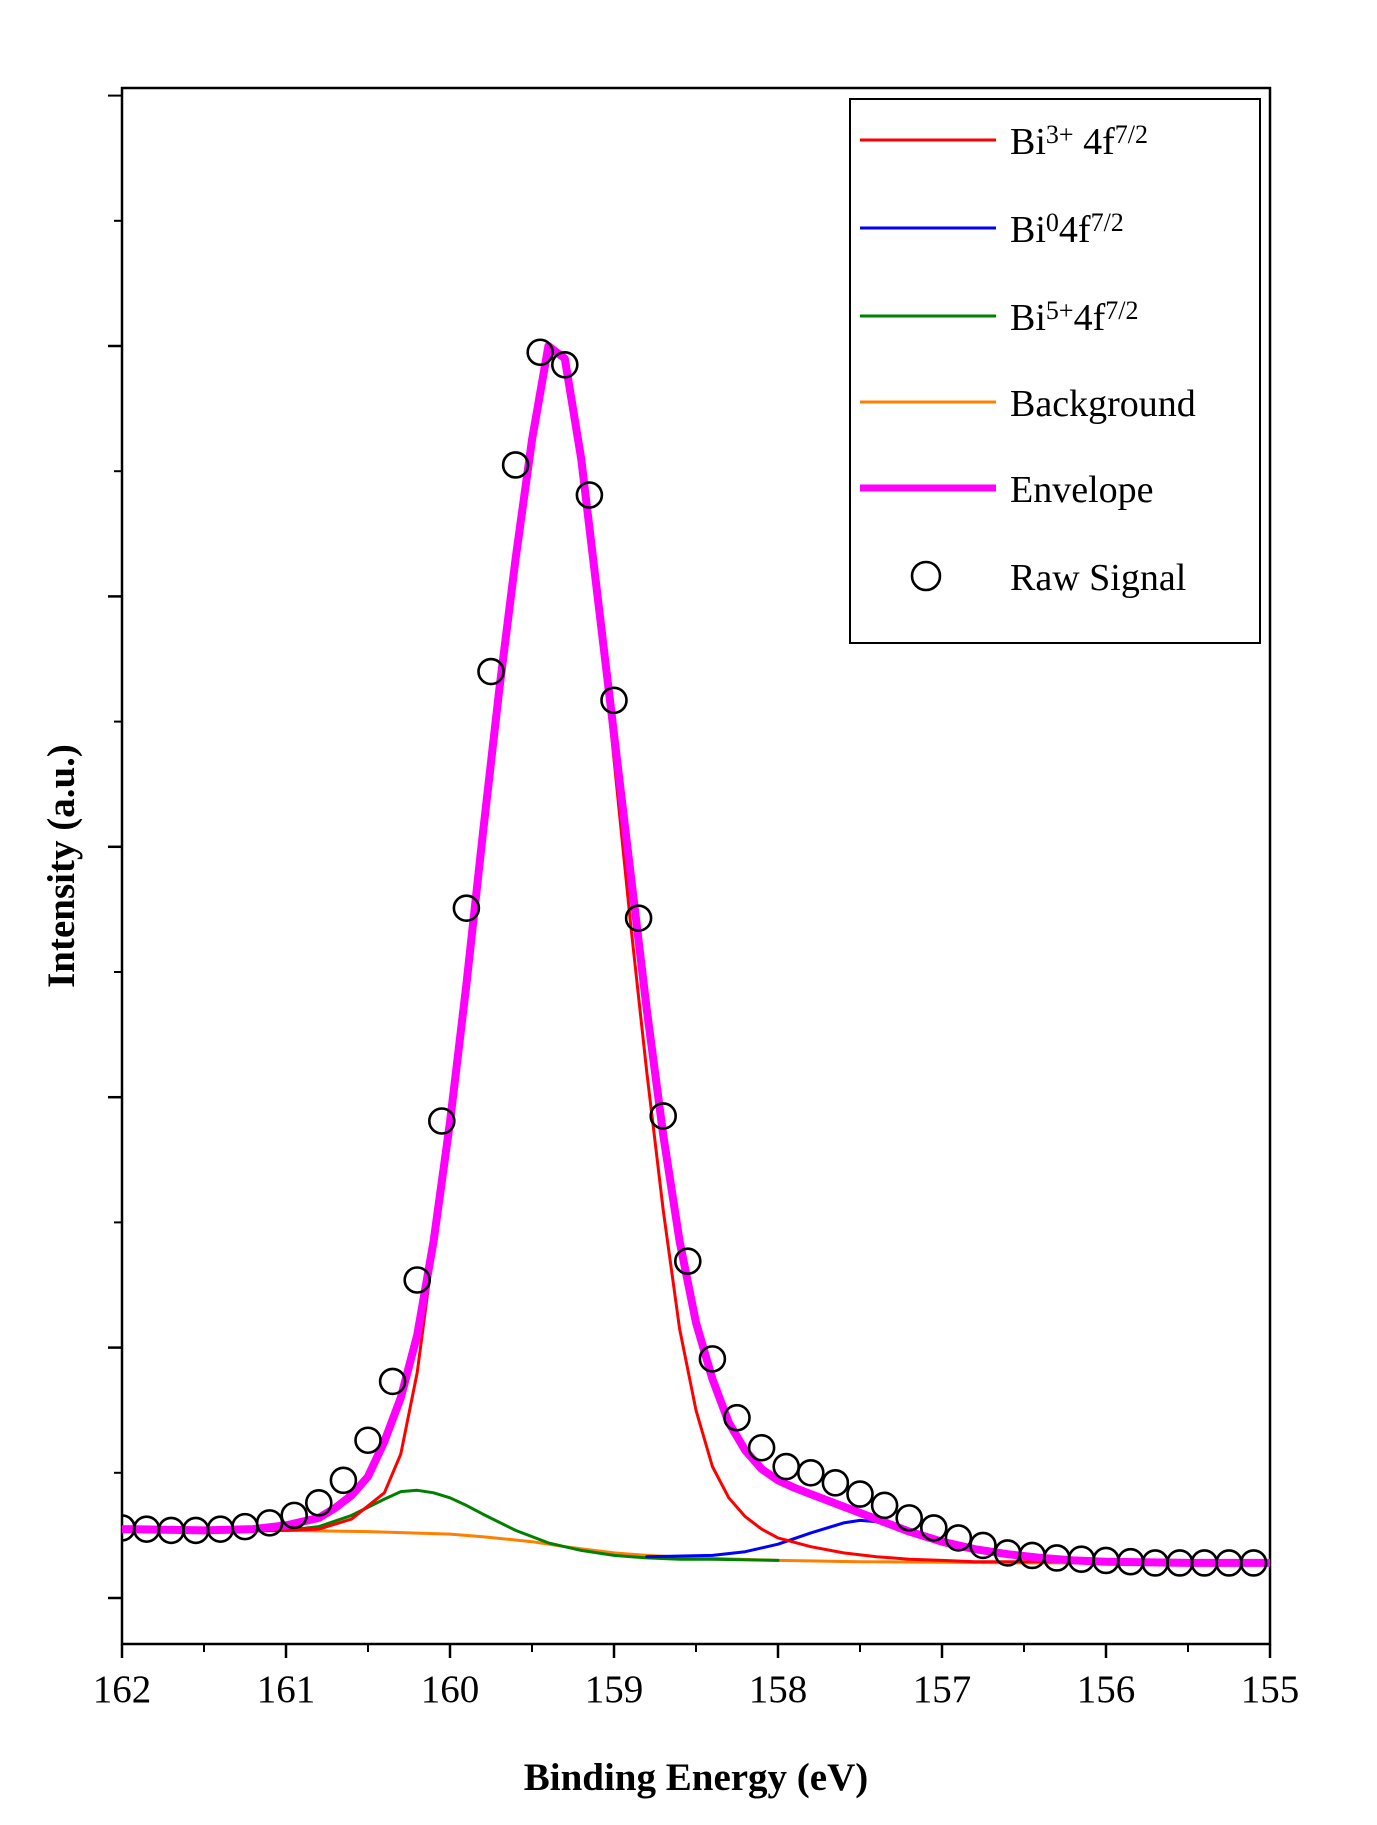 This screenshot has width=1377, height=1825. I want to click on y-axis-title: Intensity (a.u.), so click(61, 866).